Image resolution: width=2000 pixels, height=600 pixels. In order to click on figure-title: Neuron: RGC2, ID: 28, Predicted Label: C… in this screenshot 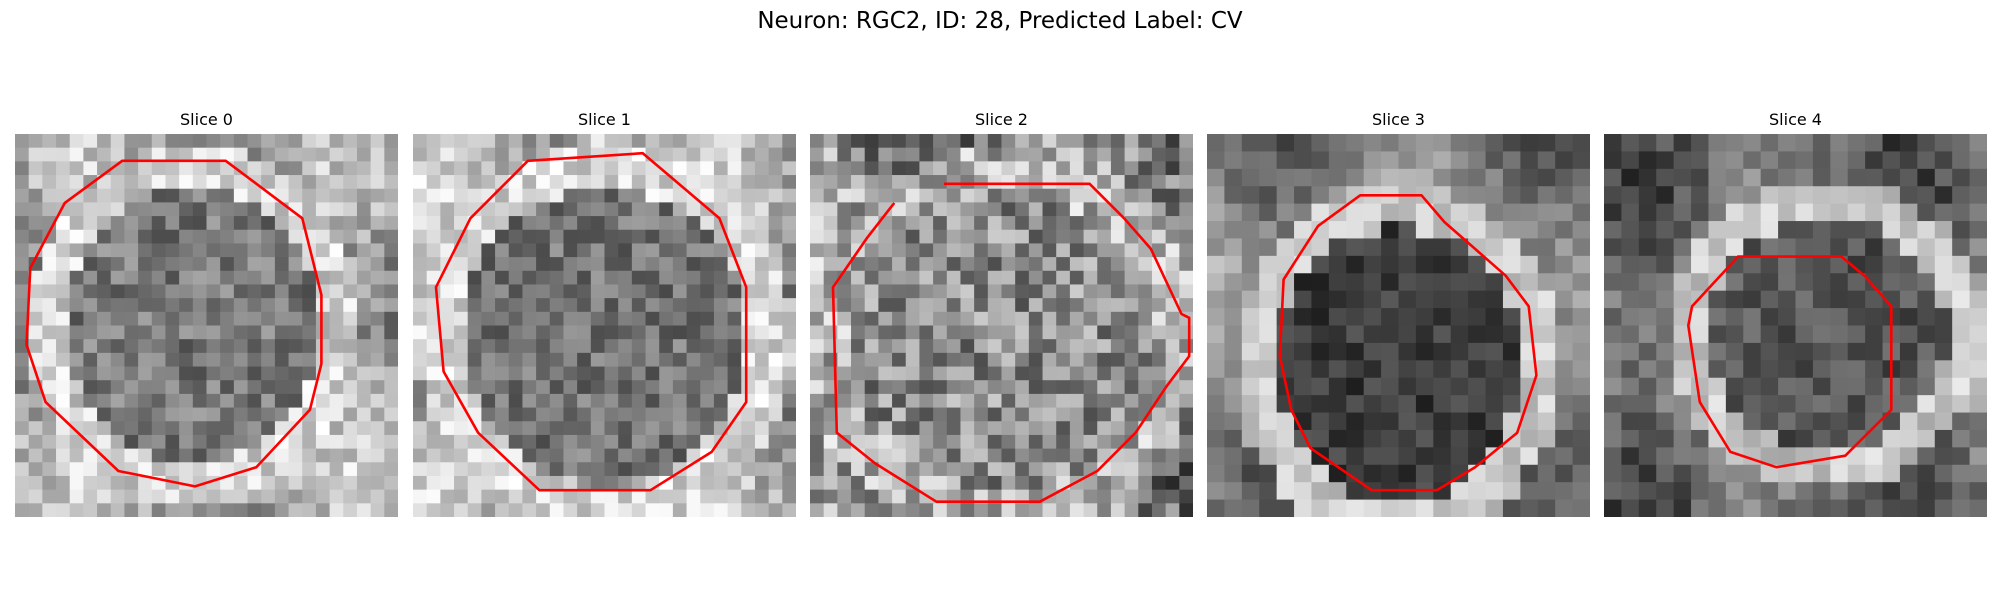, I will do `click(1000, 21)`.